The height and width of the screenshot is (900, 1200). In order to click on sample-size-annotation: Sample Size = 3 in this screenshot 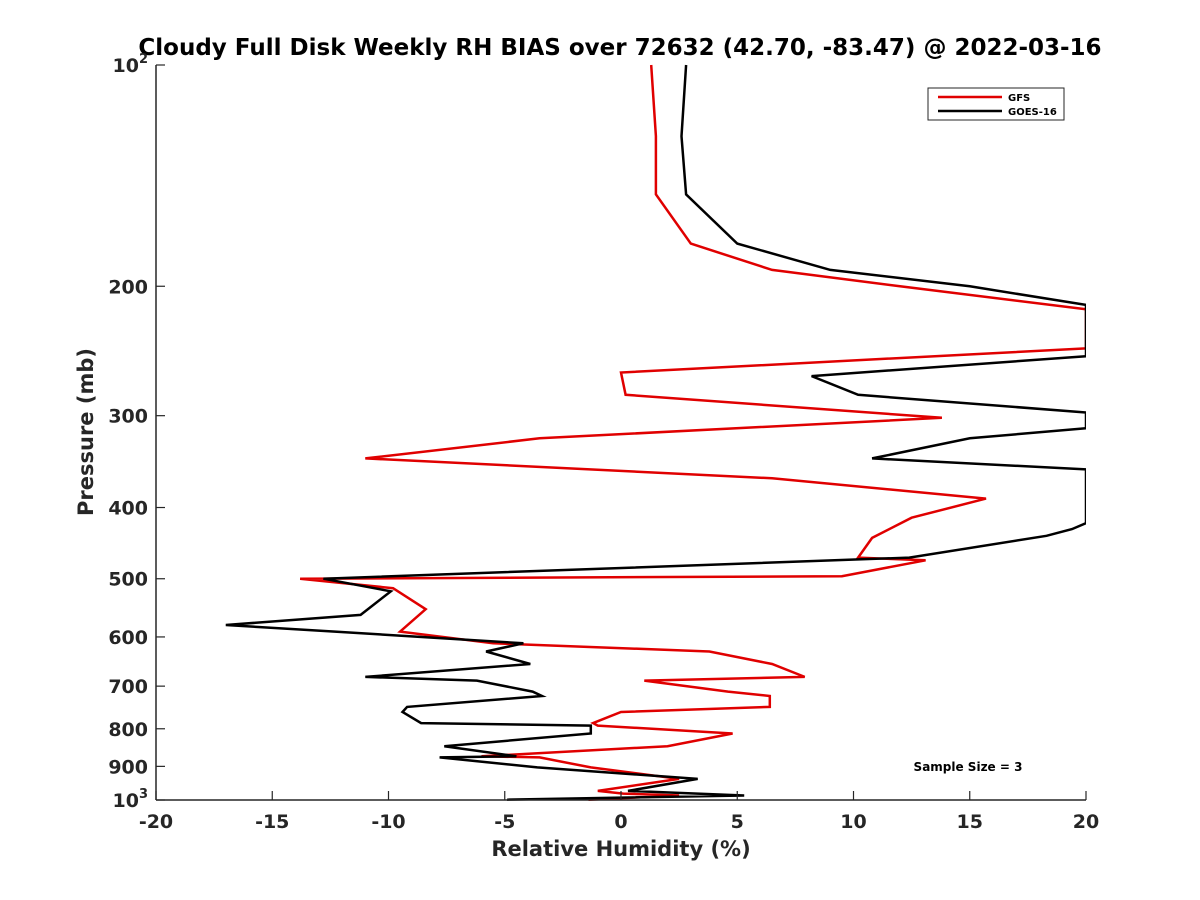, I will do `click(968, 767)`.